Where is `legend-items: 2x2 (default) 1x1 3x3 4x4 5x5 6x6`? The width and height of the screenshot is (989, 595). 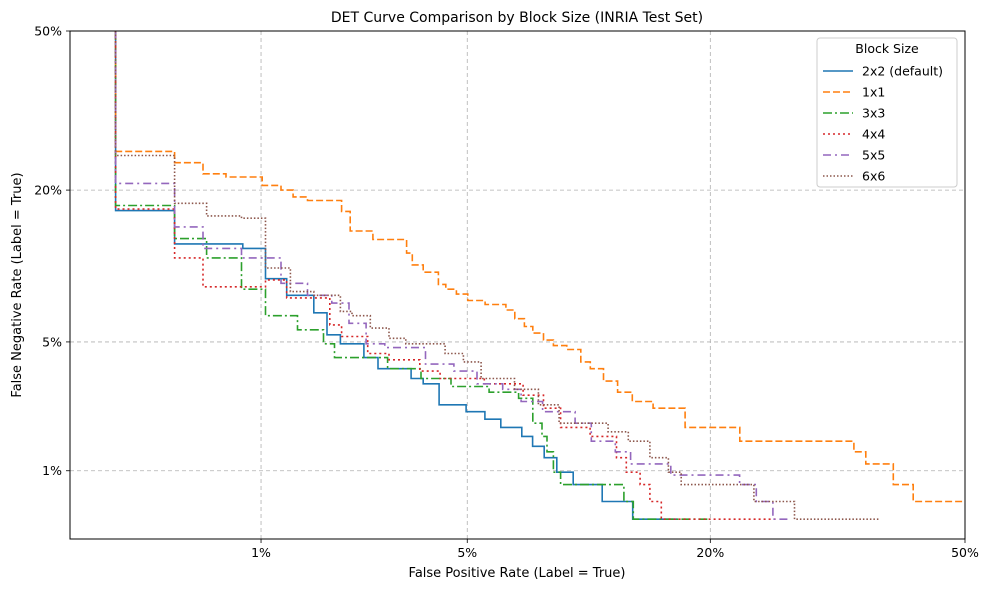 legend-items: 2x2 (default) 1x1 3x3 4x4 5x5 6x6 is located at coordinates (883, 124).